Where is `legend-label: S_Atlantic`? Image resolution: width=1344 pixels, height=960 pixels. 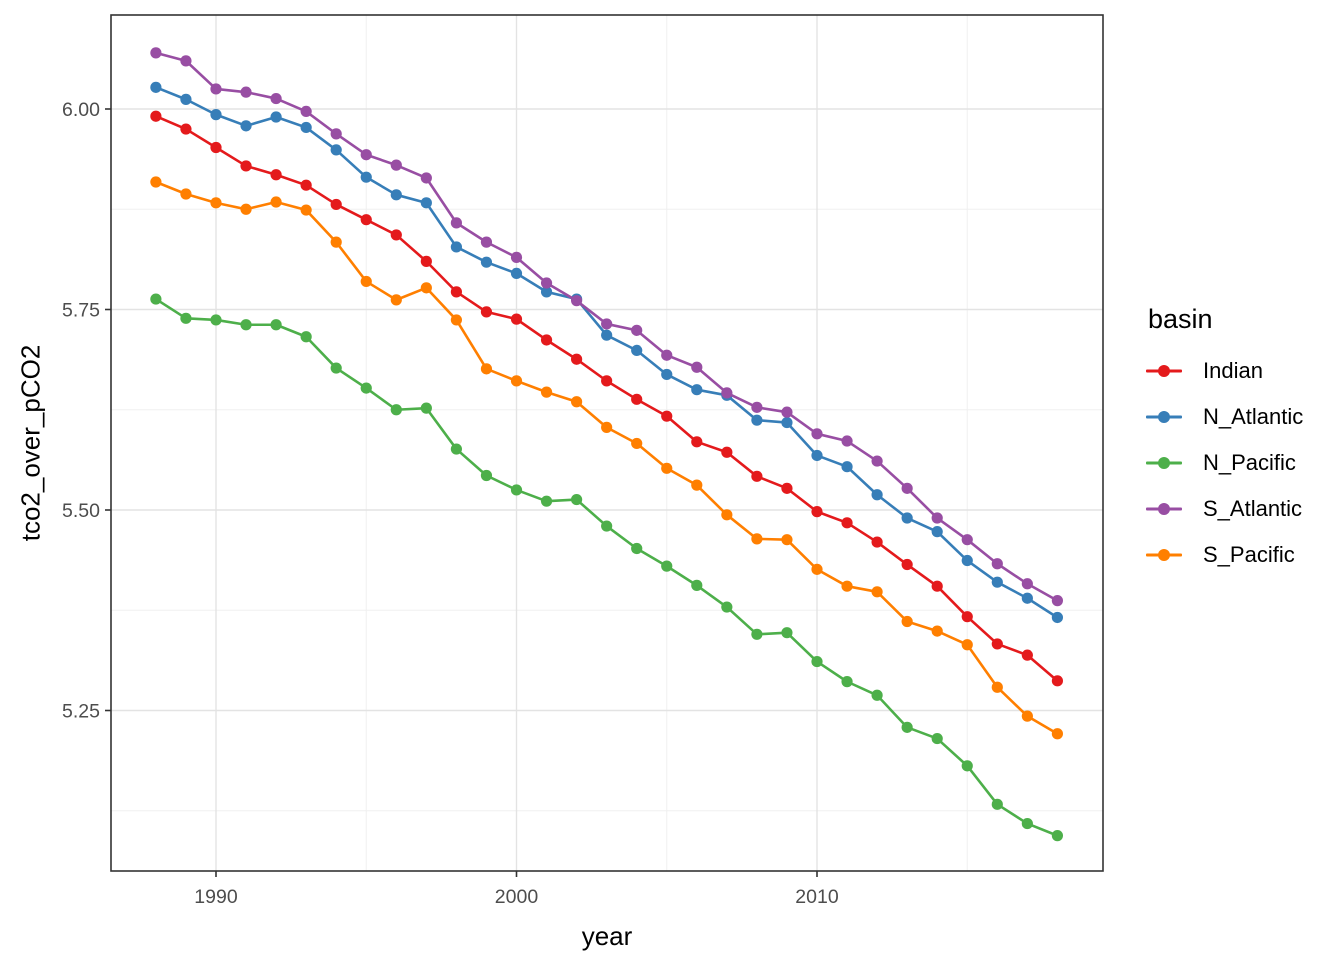
legend-label: S_Atlantic is located at coordinates (1253, 508).